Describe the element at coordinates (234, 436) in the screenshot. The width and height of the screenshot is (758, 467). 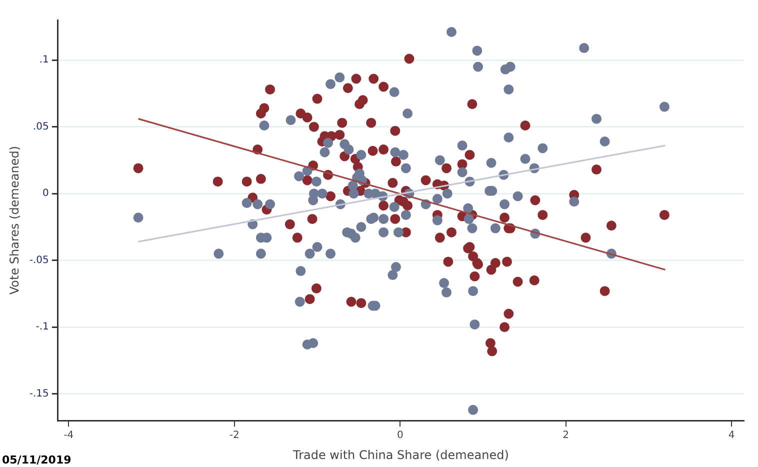
I see `x-tick-label: -2` at that location.